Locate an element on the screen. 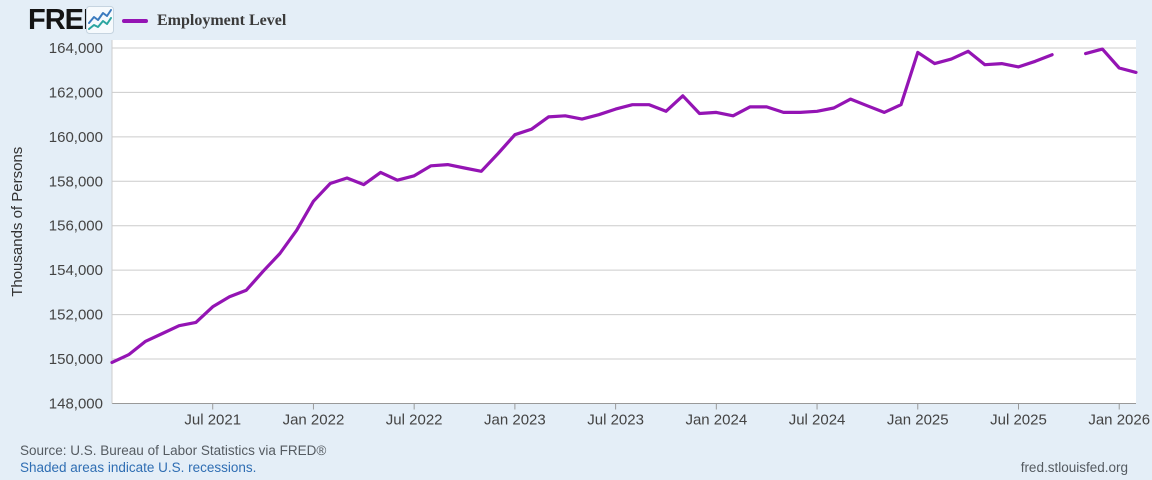  x-tick-label: Jan 2024 is located at coordinates (716, 420).